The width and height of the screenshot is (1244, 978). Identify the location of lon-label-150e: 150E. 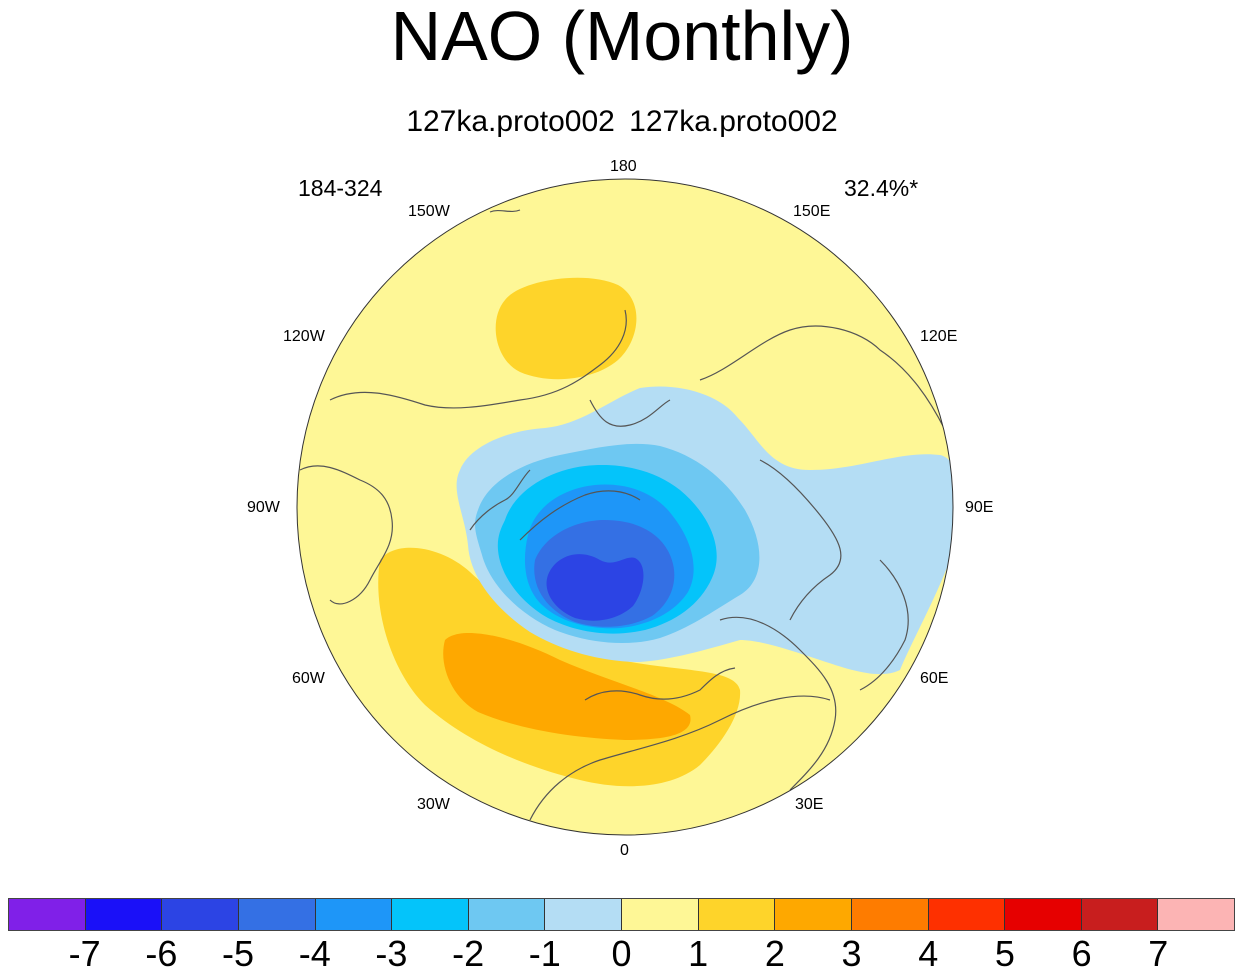
(812, 211).